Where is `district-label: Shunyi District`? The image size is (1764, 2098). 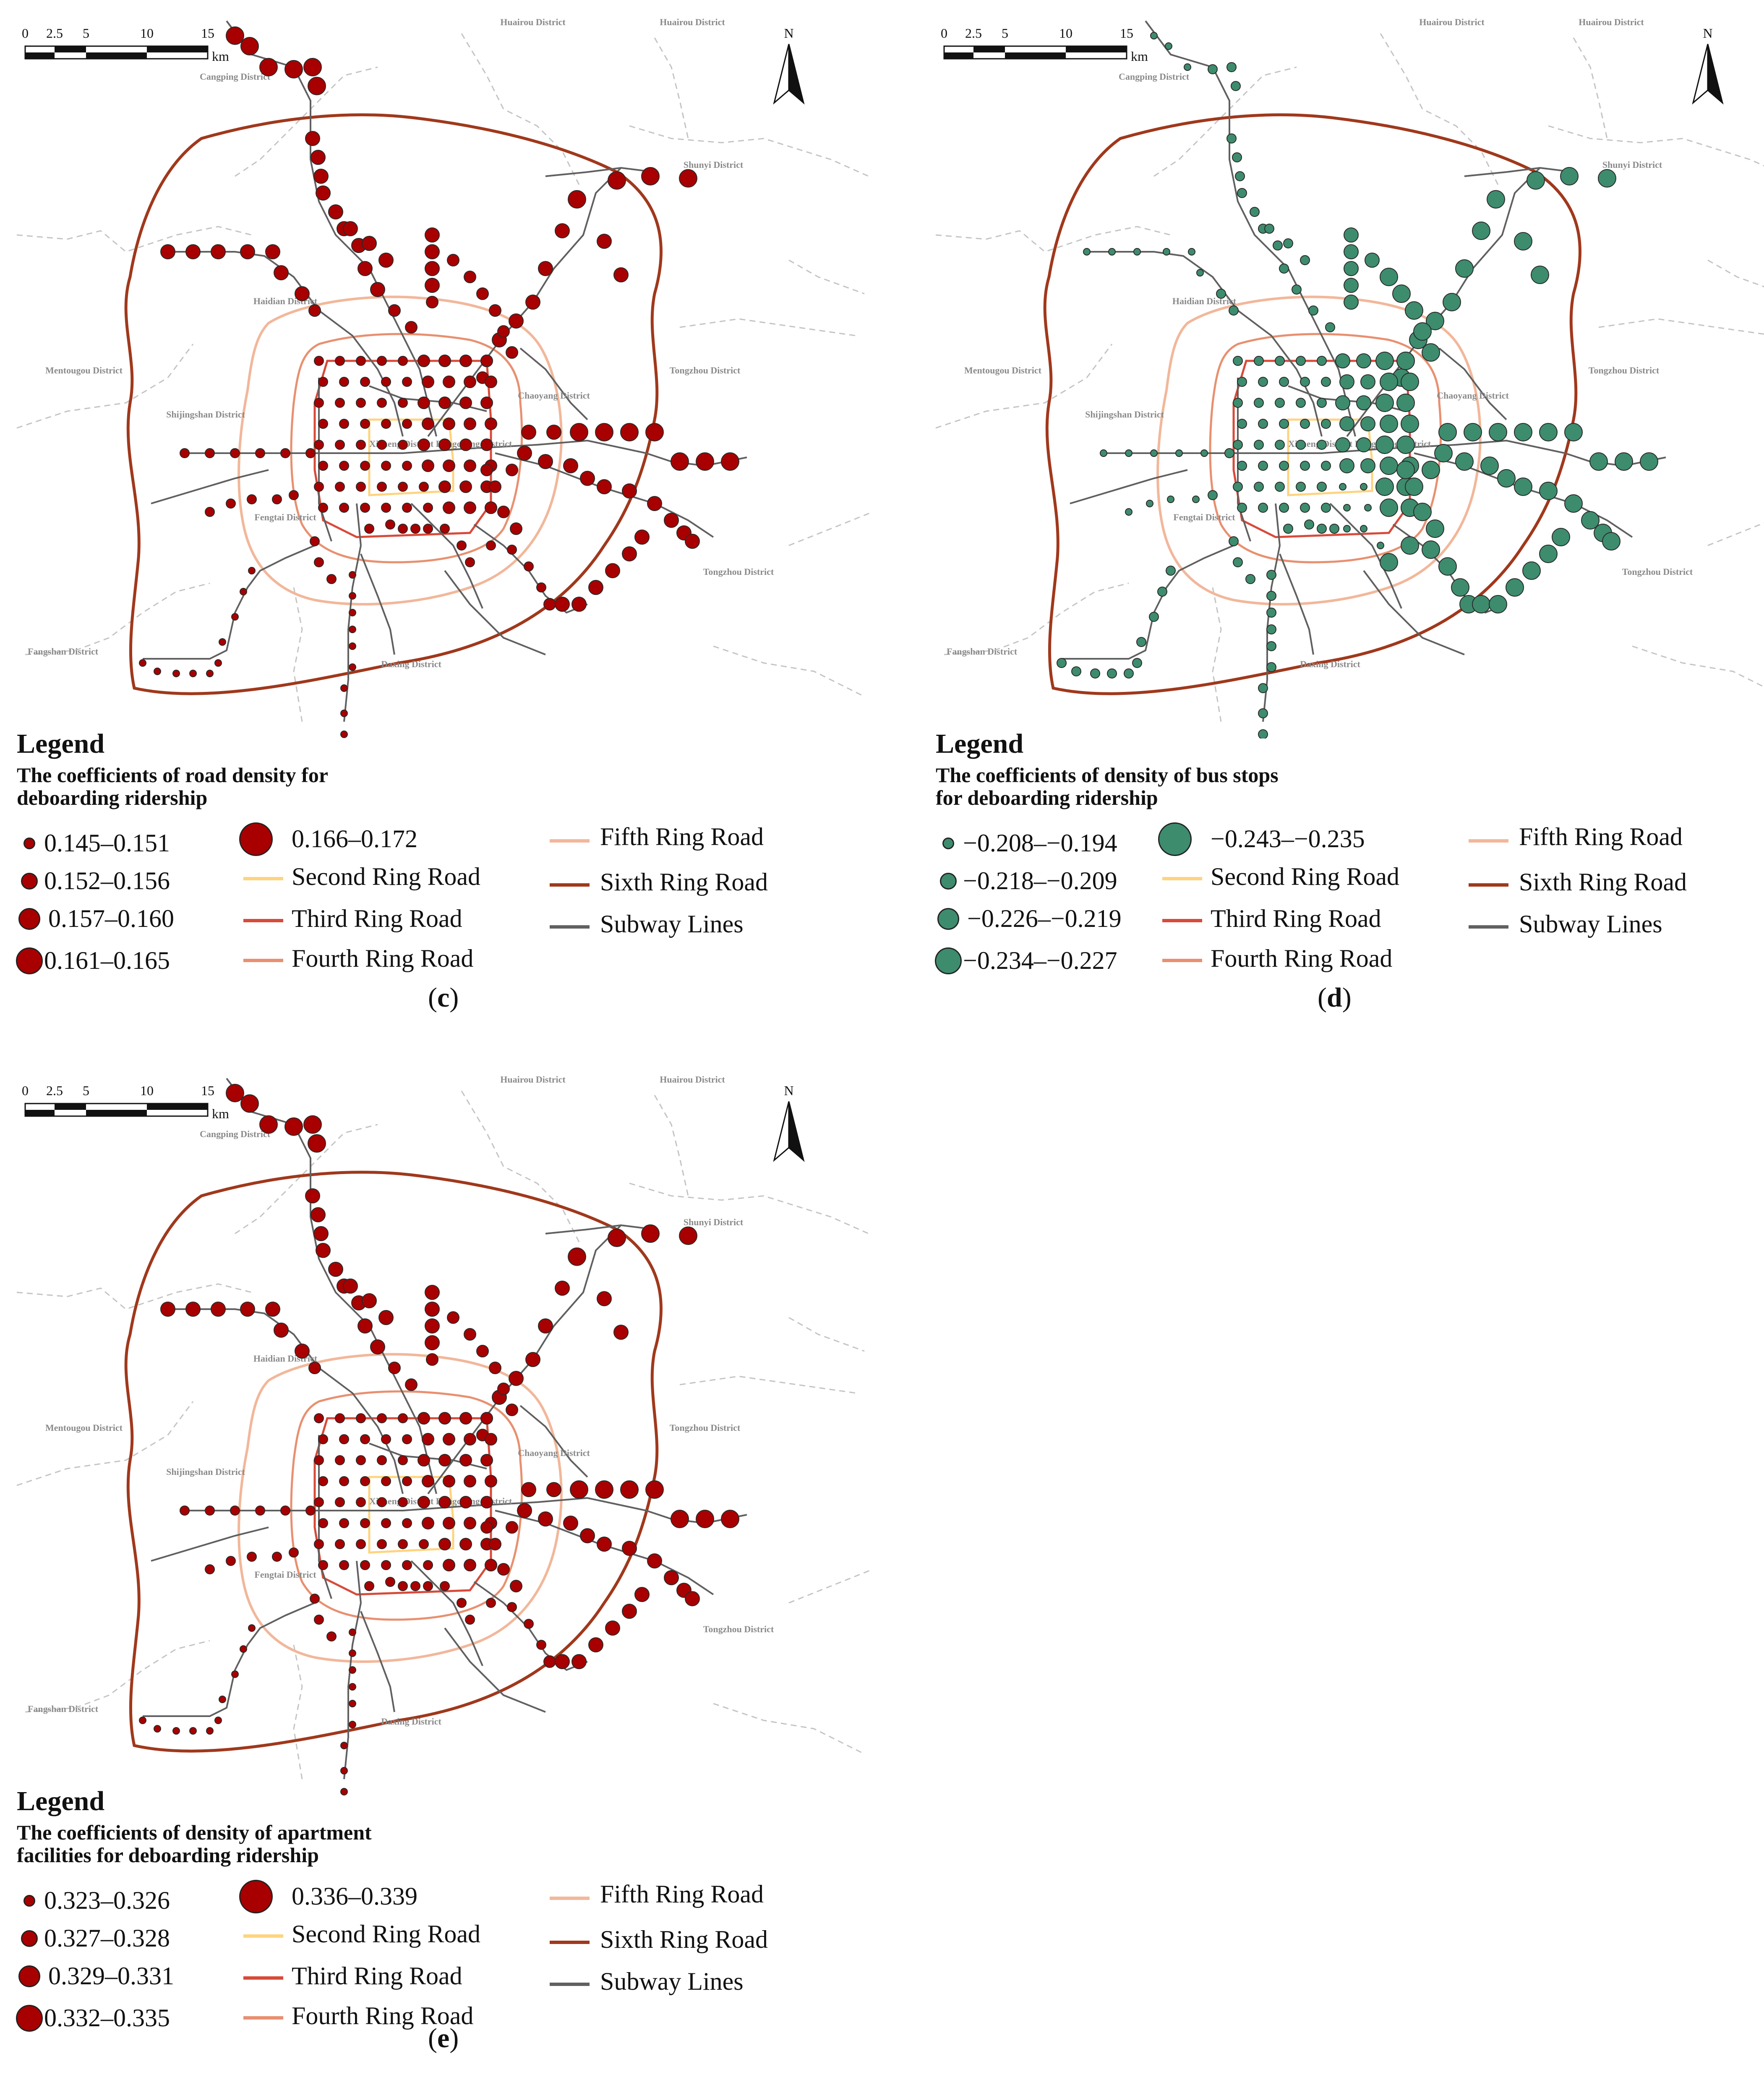
district-label: Shunyi District is located at coordinates (714, 164).